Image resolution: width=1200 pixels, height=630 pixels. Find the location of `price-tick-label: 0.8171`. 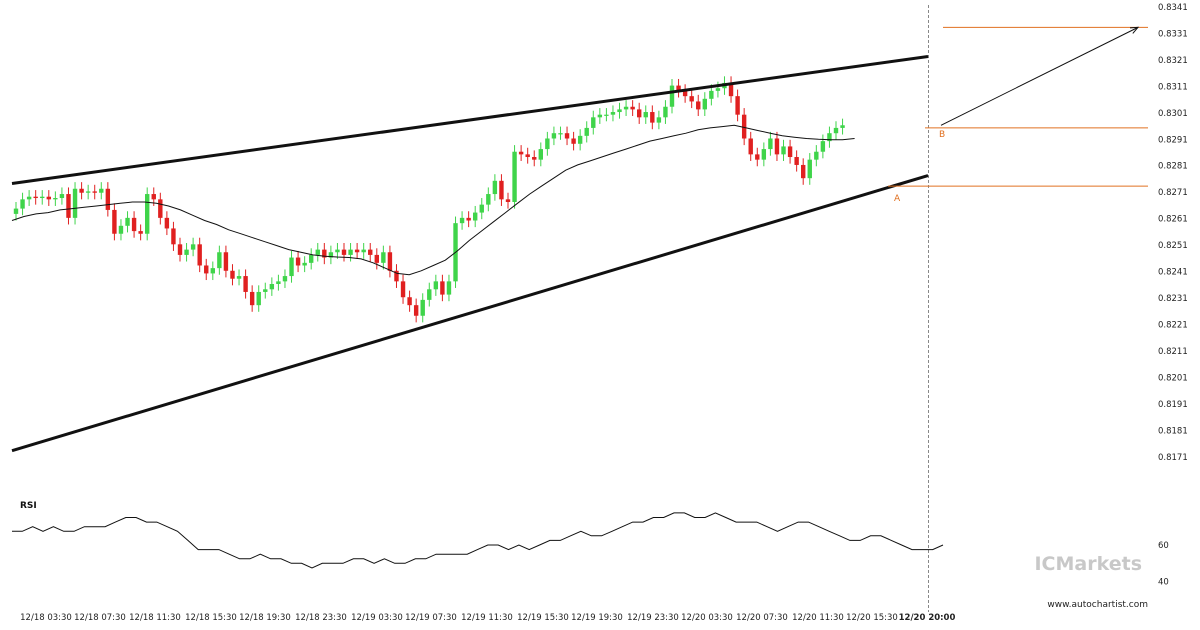

price-tick-label: 0.8171 is located at coordinates (1173, 458).